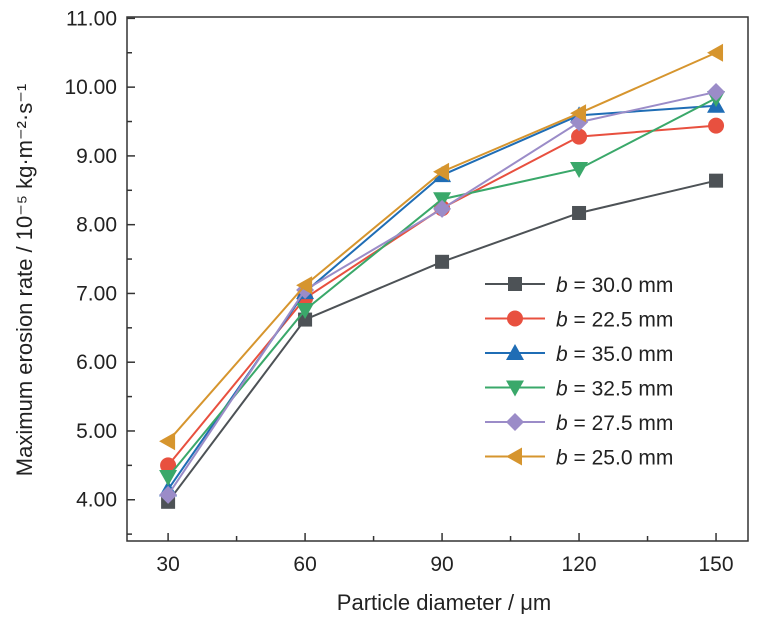  Describe the element at coordinates (91, 18) in the screenshot. I see `y-tick-label: 11.00` at that location.